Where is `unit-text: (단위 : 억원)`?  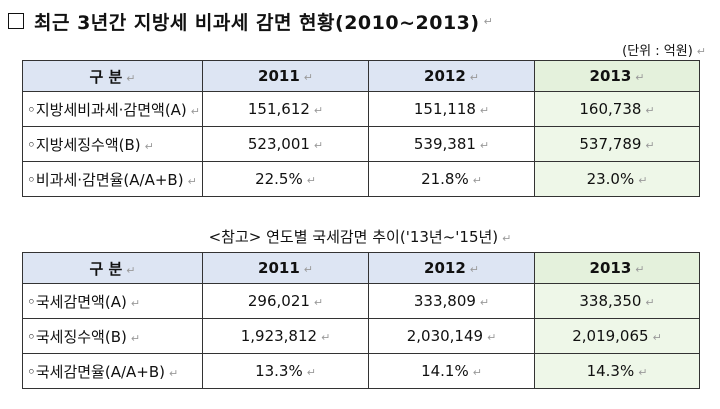 unit-text: (단위 : 억원) is located at coordinates (657, 51).